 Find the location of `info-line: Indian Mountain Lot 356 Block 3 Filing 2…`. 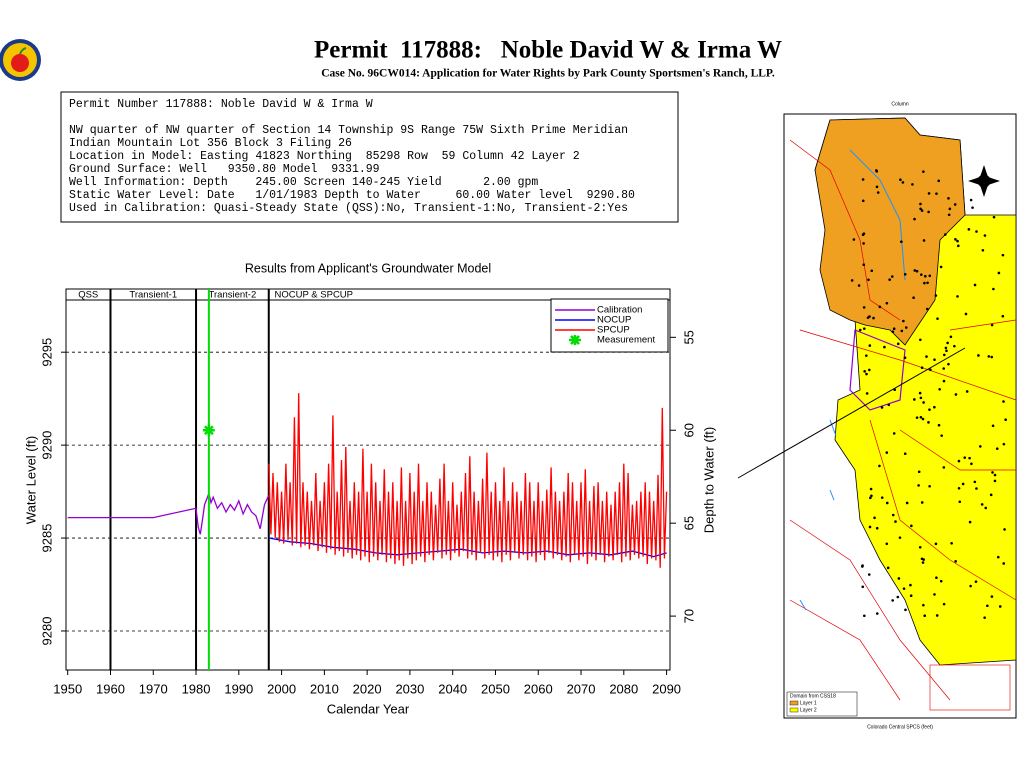

info-line: Indian Mountain Lot 356 Block 3 Filing 2… is located at coordinates (210, 143).